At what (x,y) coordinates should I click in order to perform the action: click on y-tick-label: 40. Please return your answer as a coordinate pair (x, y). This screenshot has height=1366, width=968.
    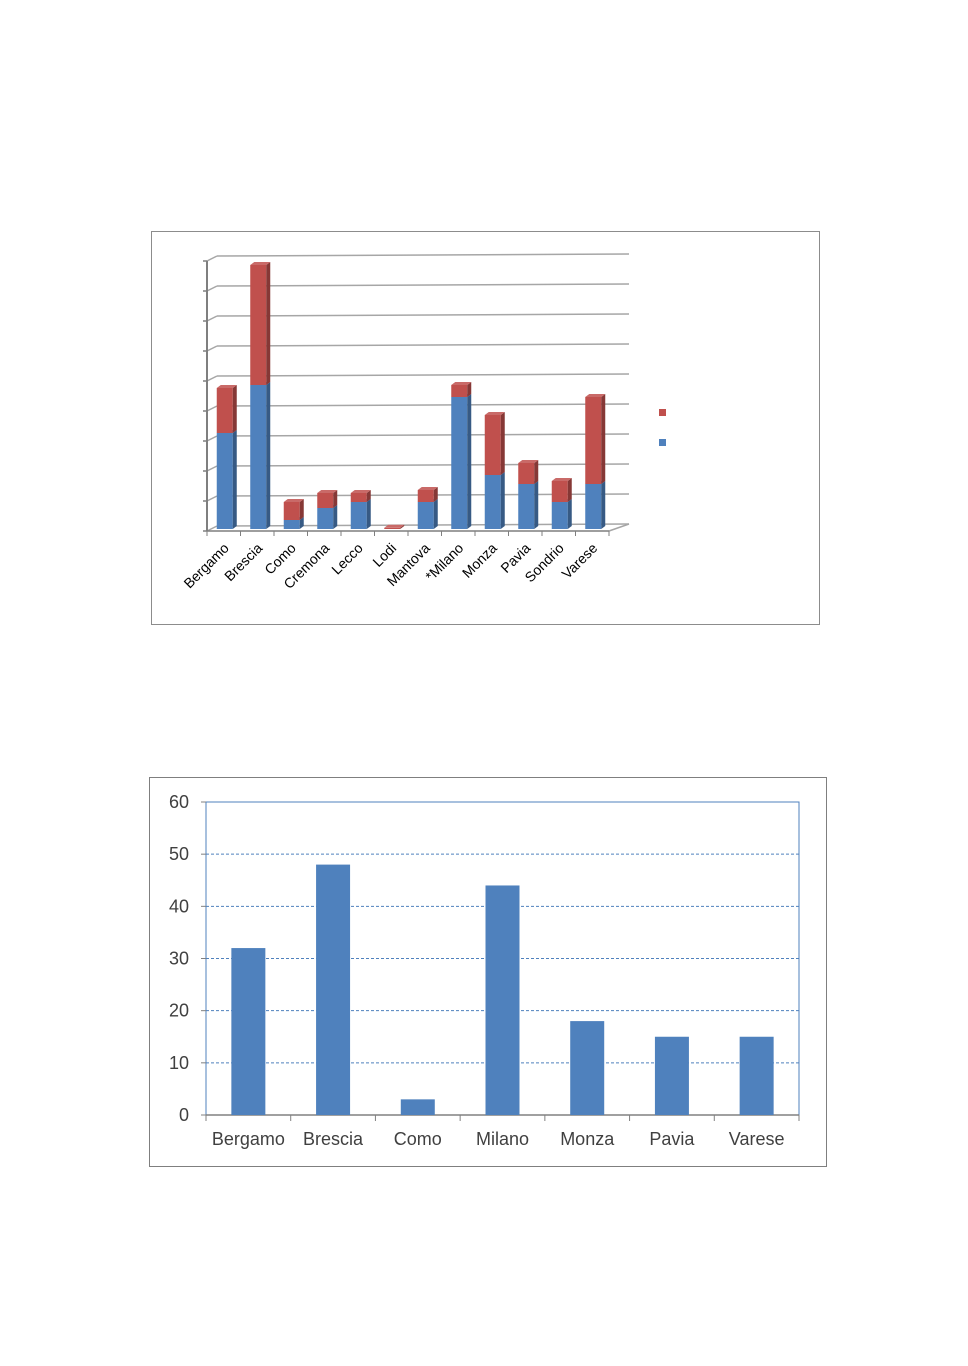
    Looking at the image, I should click on (179, 906).